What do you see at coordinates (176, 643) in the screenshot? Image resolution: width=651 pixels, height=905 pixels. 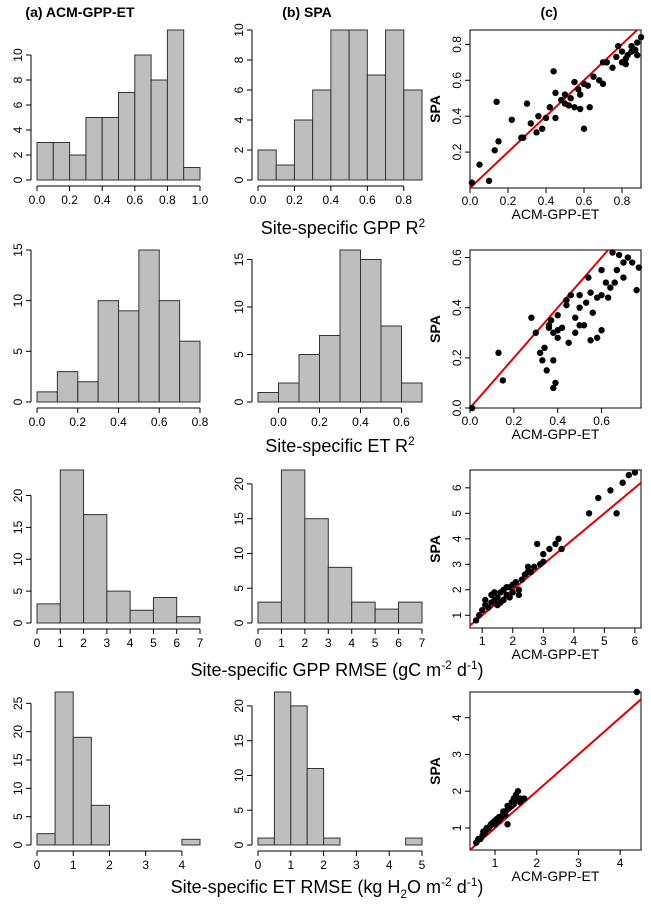 I see `x-tick-label: 6` at bounding box center [176, 643].